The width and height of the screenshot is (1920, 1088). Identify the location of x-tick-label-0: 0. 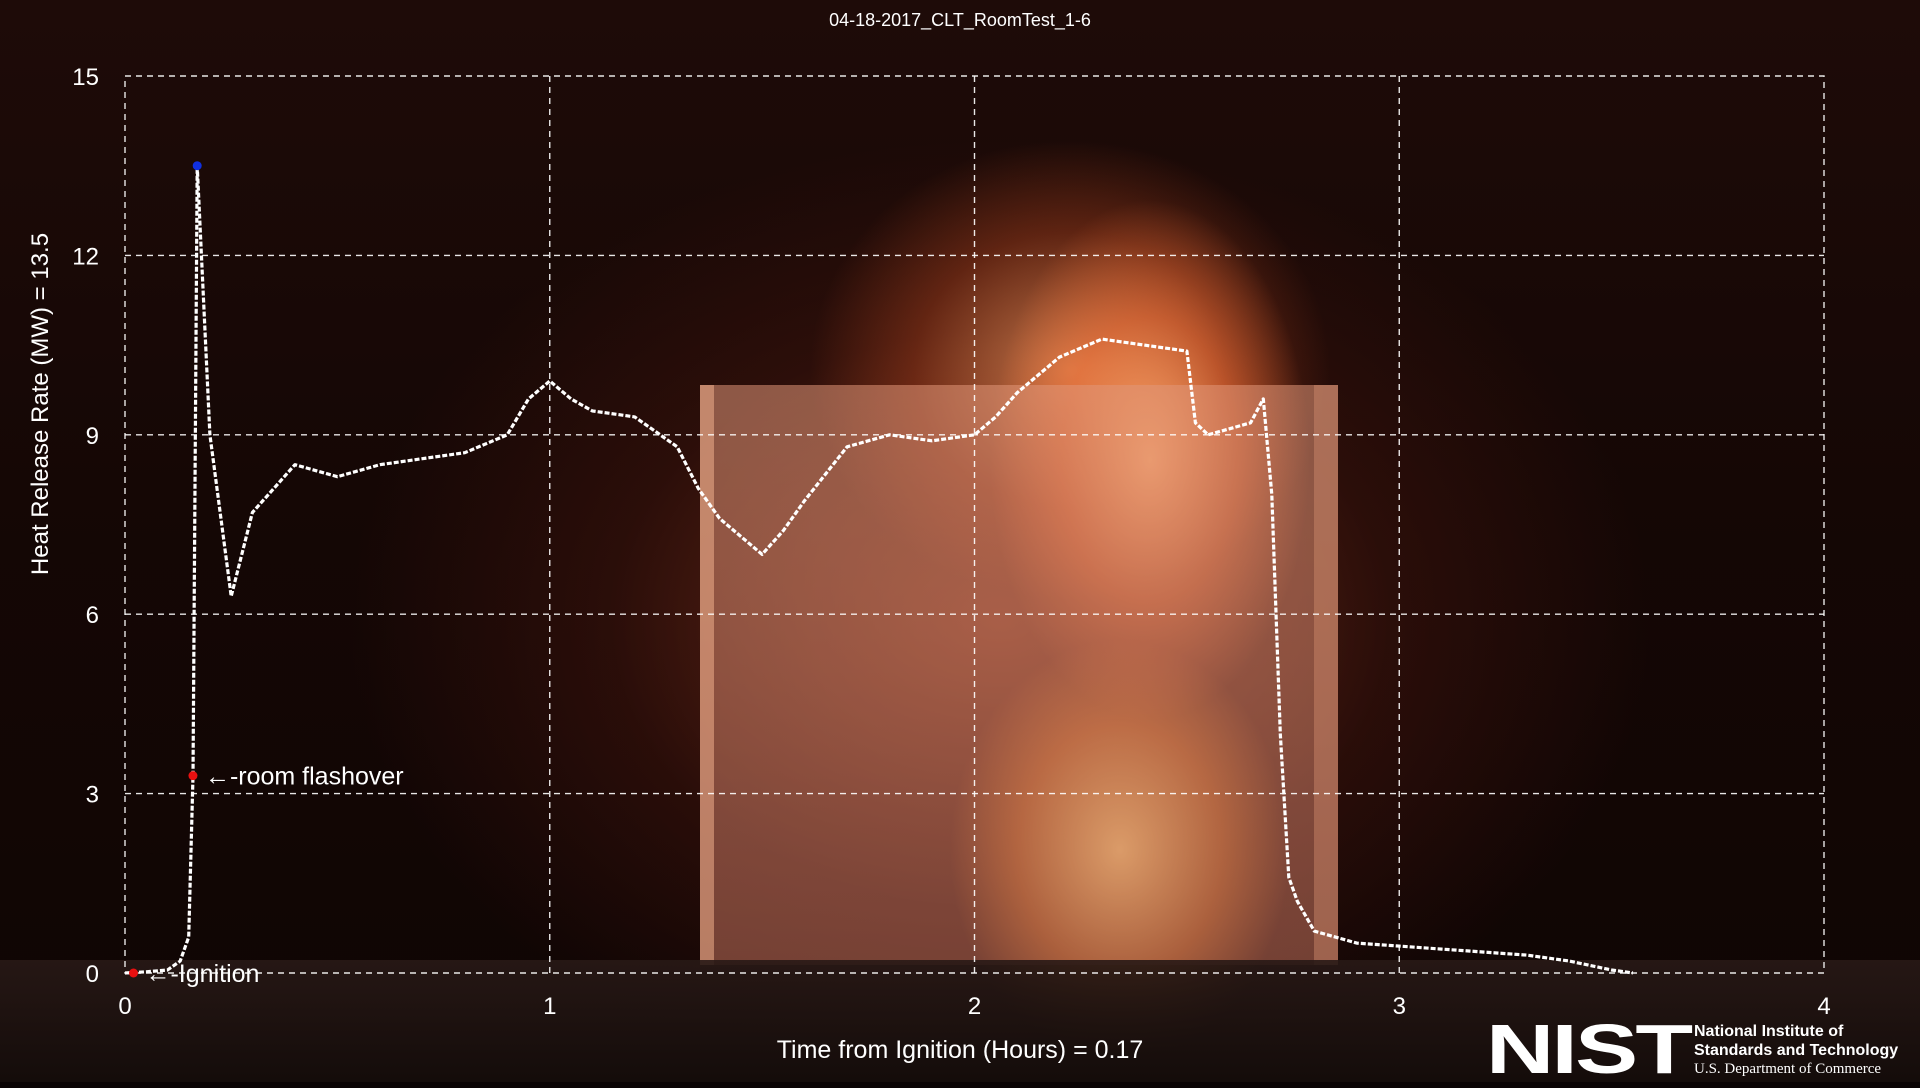
(124, 1006).